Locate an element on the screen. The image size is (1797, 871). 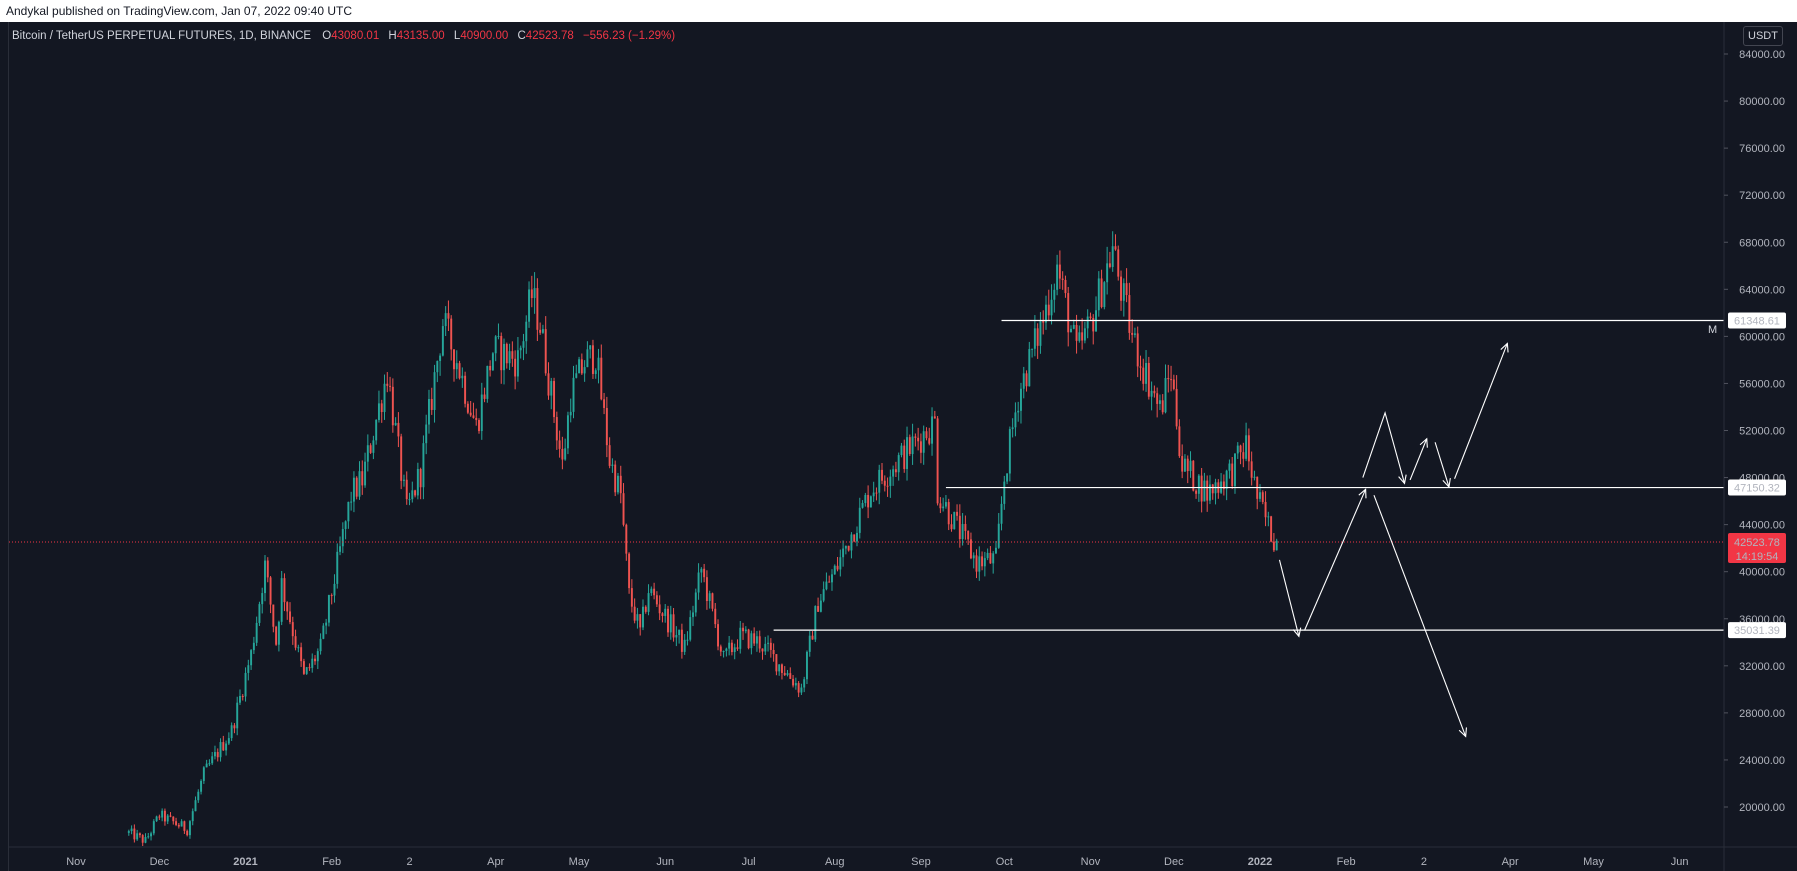
time-tick-label: Dec is located at coordinates (1174, 862).